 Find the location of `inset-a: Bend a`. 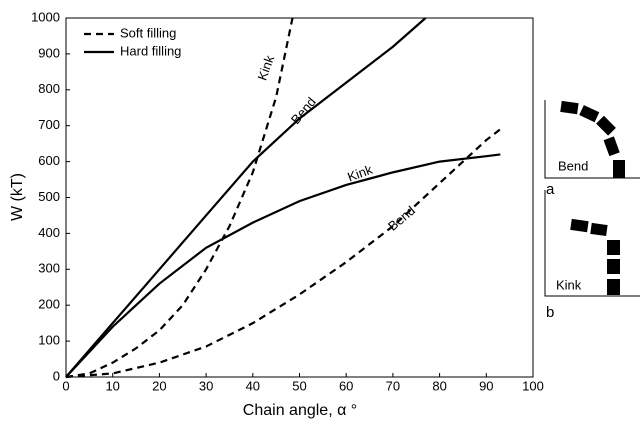

inset-a: Bend a is located at coordinates (592, 149).